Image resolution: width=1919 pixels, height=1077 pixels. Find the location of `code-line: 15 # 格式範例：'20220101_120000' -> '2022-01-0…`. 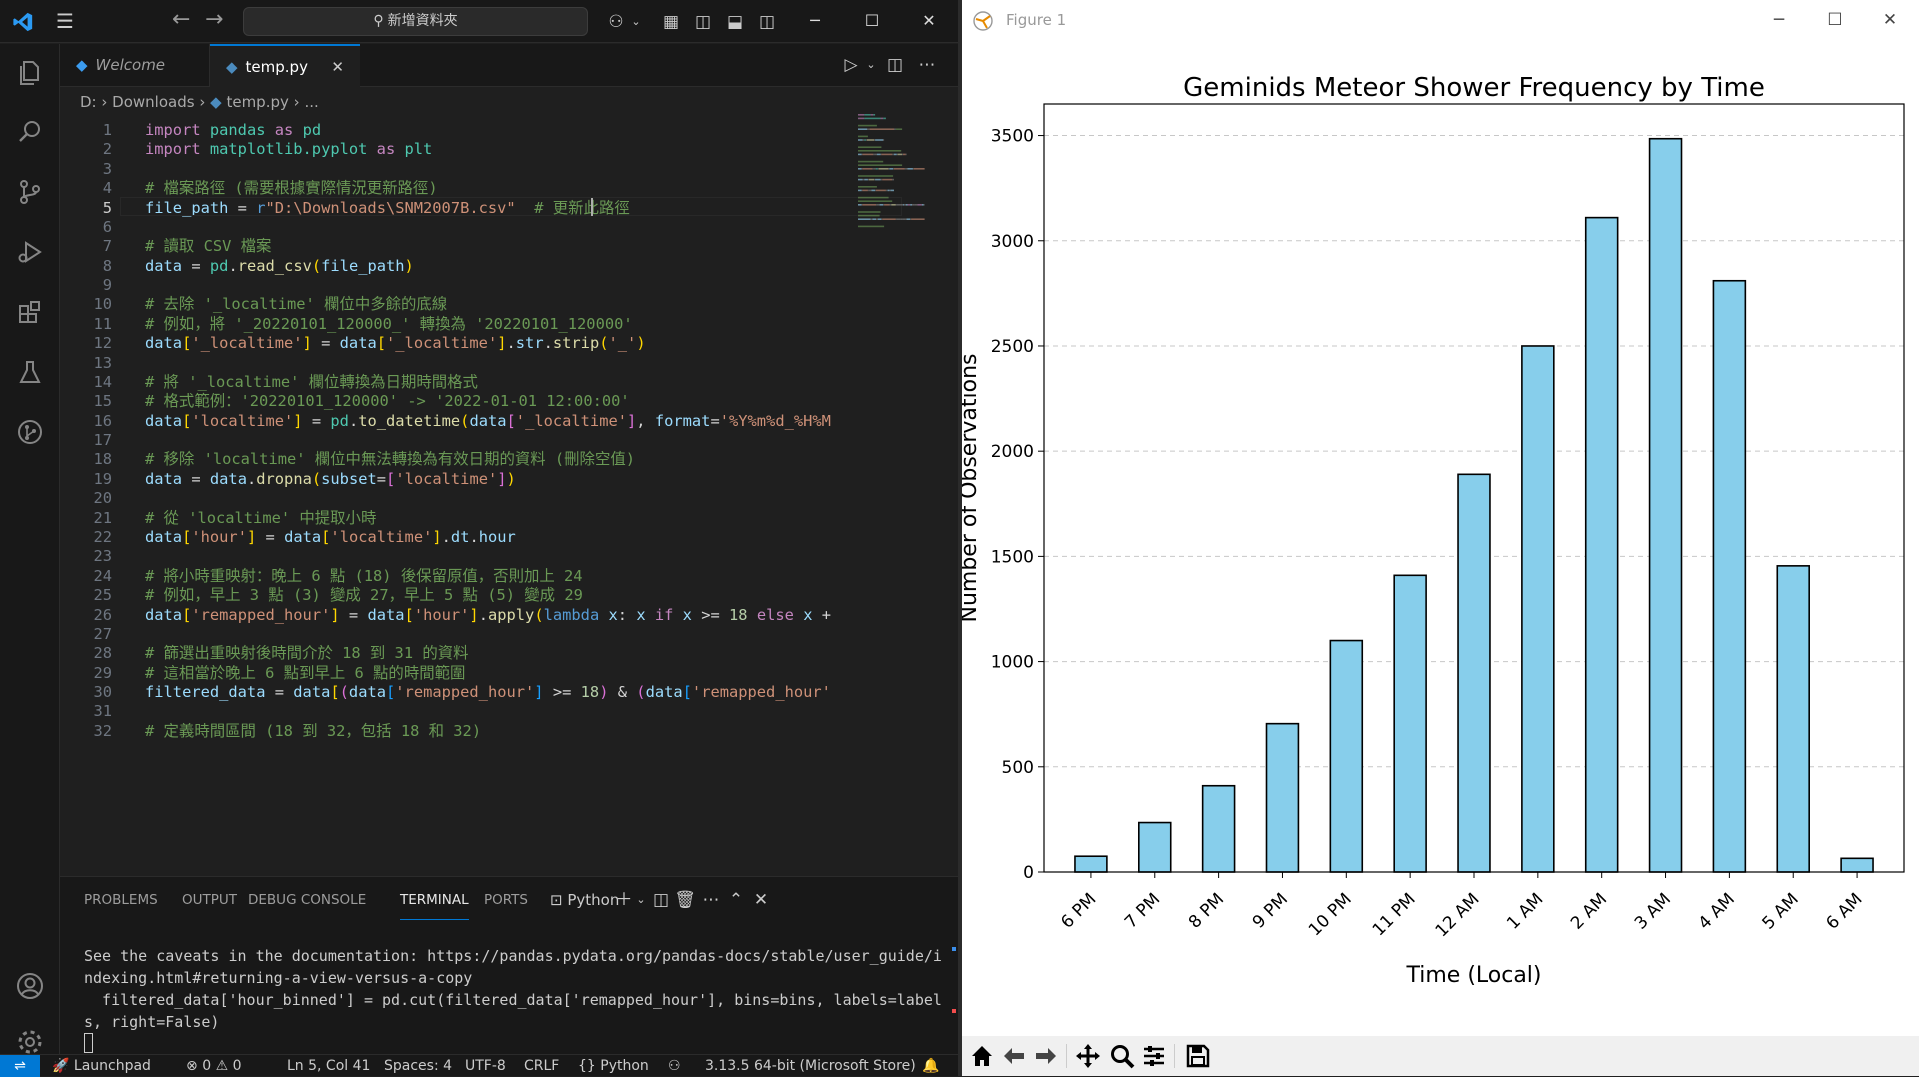

code-line: 15 # 格式範例：'20220101_120000' -> '2022-01-0… is located at coordinates (460, 402).